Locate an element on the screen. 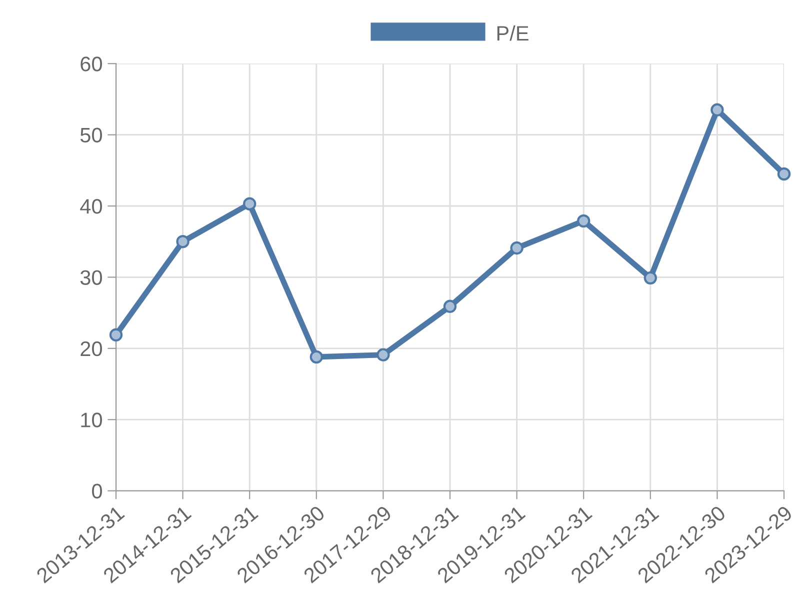 This screenshot has height=600, width=800. y-tick-label: 60 is located at coordinates (91, 64).